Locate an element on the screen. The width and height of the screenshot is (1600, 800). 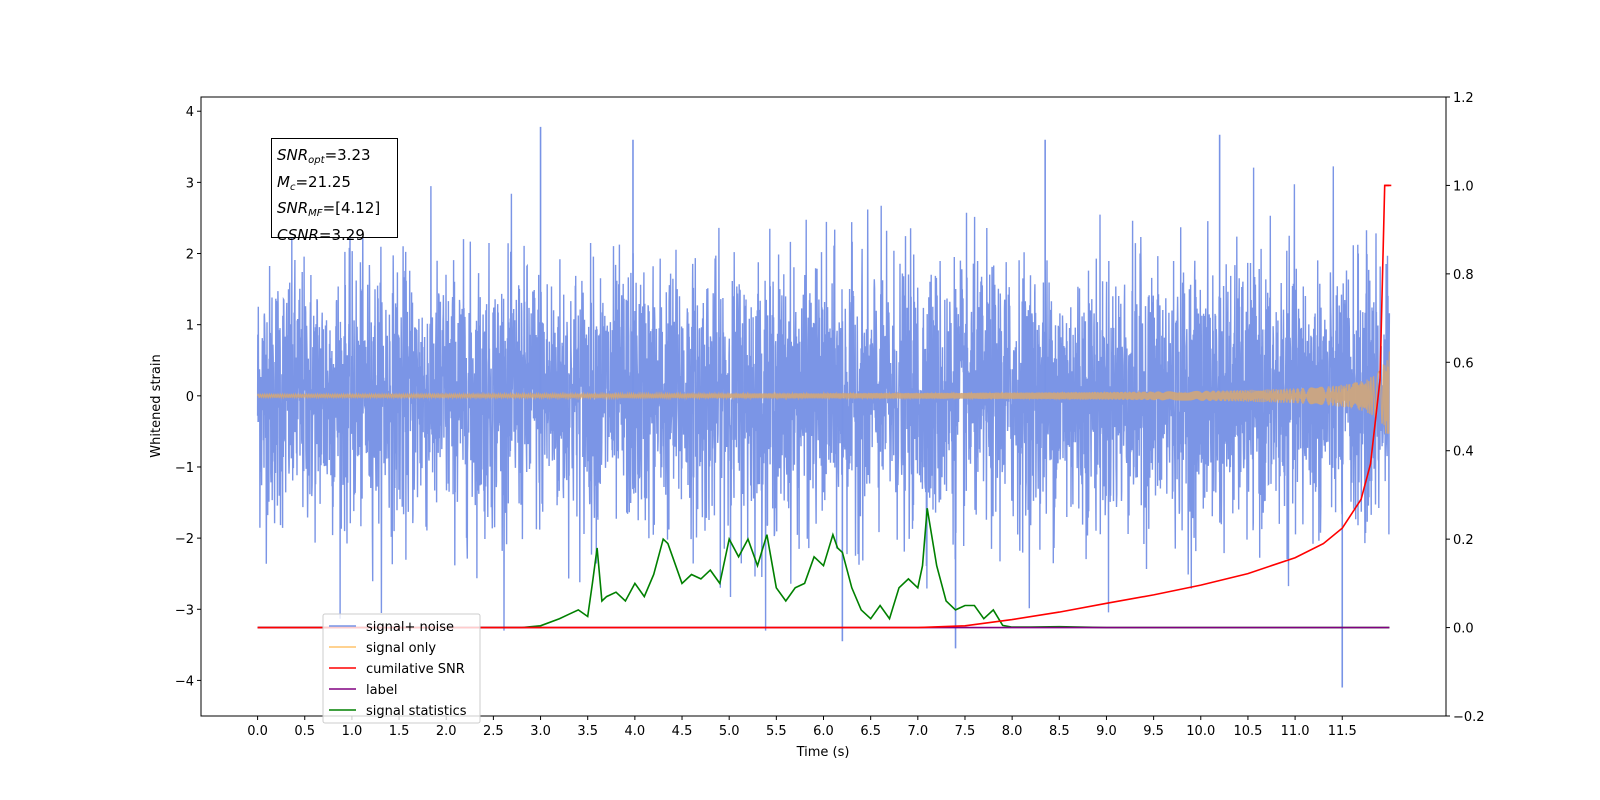
snr-mf-value: =[4.12] is located at coordinates (351, 208).